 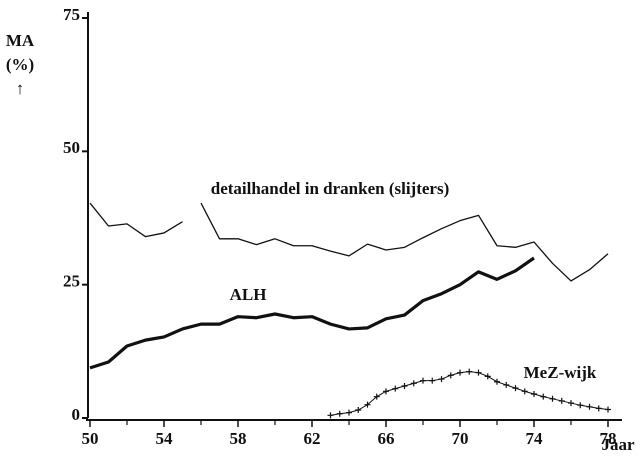 I want to click on series-label: MeZ-wijk, so click(x=560, y=372).